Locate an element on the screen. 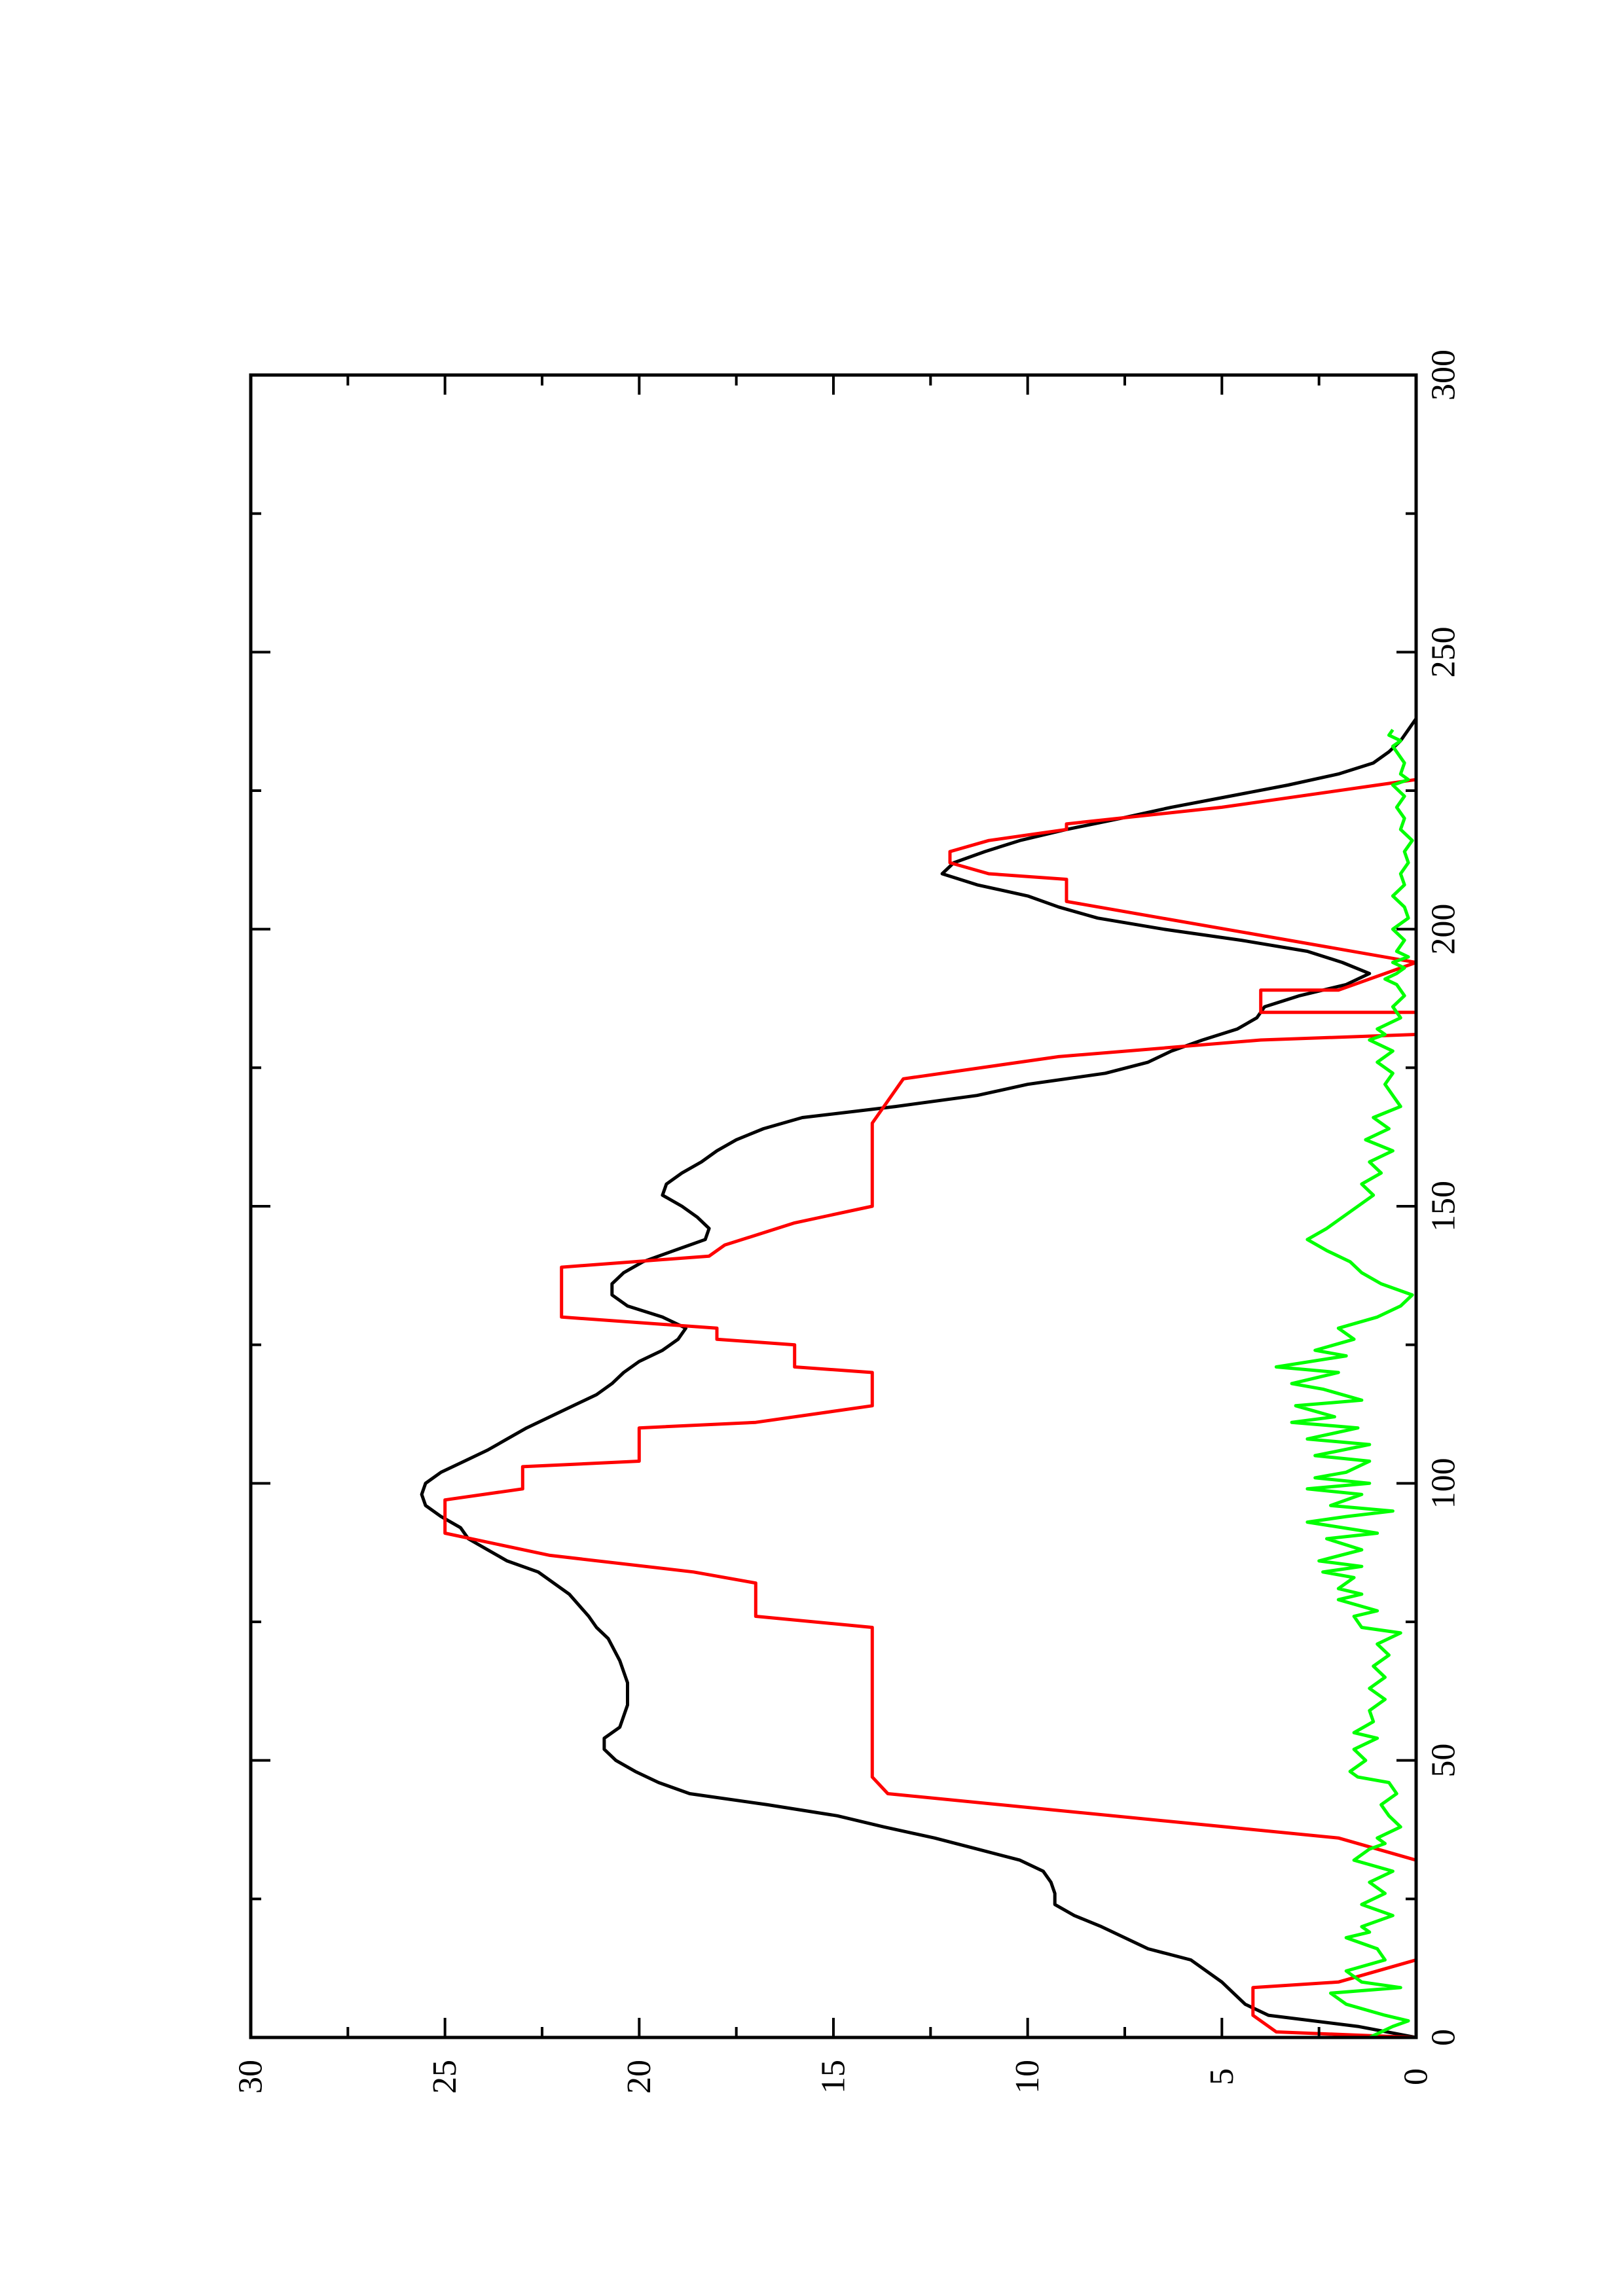  y-tick-label: 15 is located at coordinates (833, 2077).